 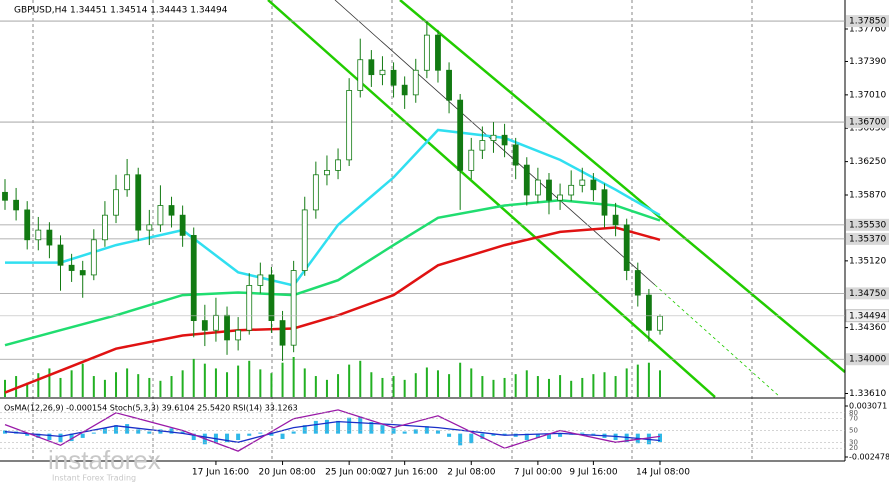 What do you see at coordinates (868, 406) in the screenshot?
I see `y-tick-label: 0.003071` at bounding box center [868, 406].